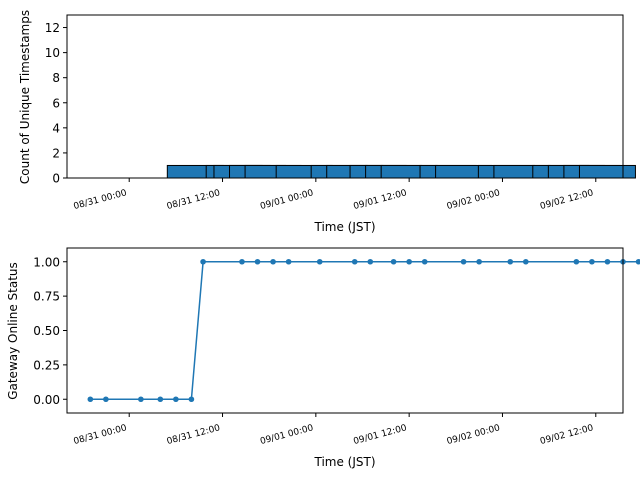 The width and height of the screenshot is (640, 480). I want to click on count-y-tick-label: 0, so click(56, 179).